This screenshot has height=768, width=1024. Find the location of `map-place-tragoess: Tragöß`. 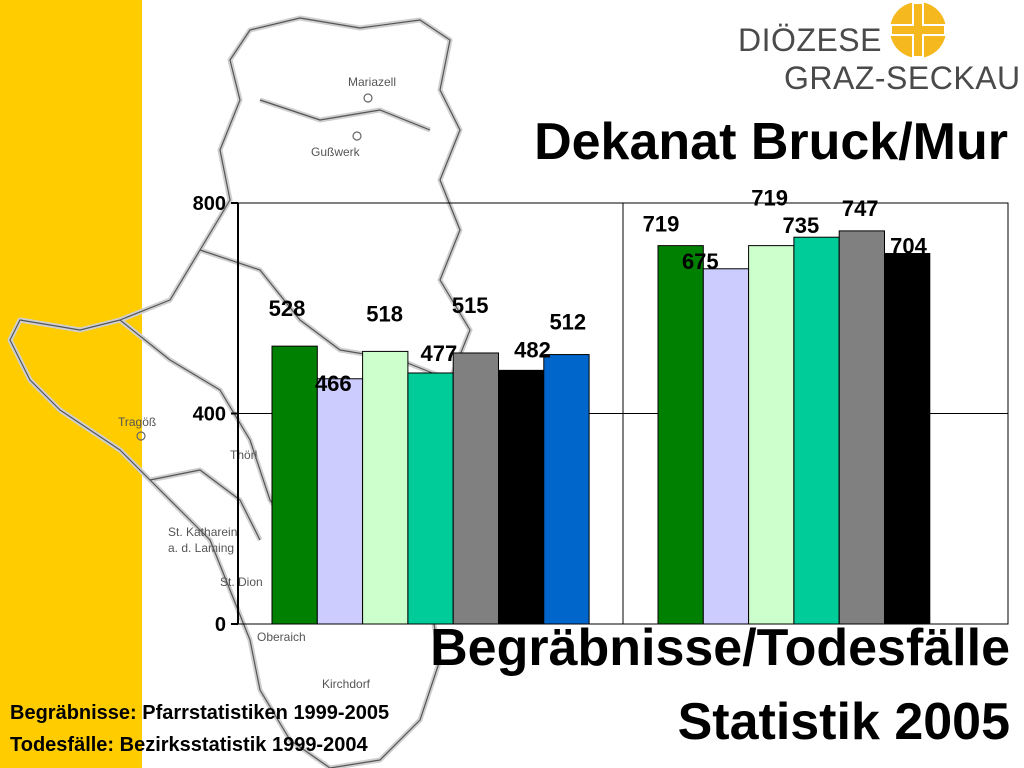

map-place-tragoess: Tragöß is located at coordinates (137, 422).